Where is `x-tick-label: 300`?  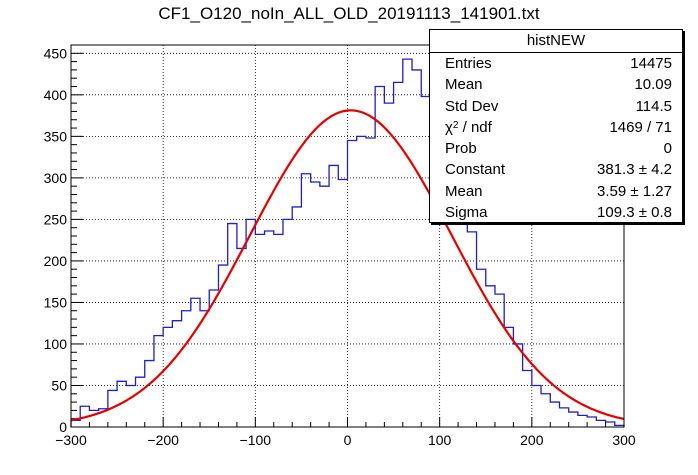 x-tick-label: 300 is located at coordinates (624, 440).